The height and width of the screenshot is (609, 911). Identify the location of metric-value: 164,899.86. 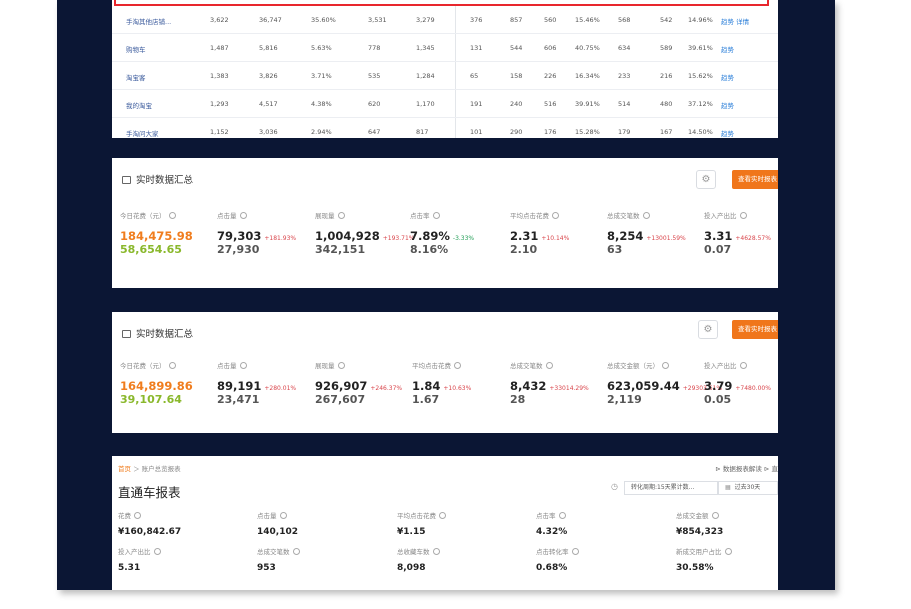
(156, 386).